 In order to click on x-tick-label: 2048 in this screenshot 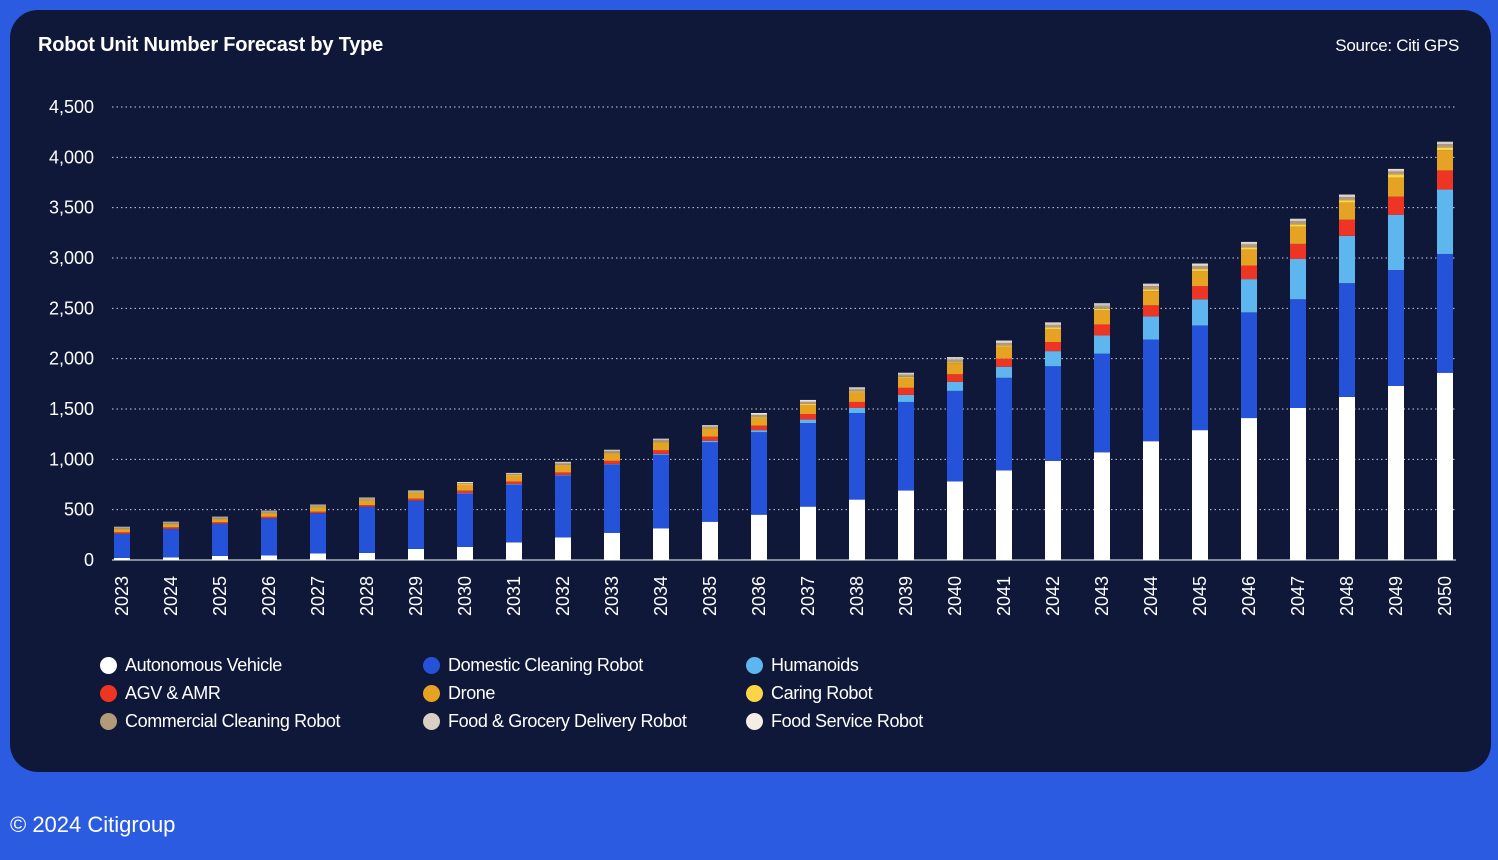, I will do `click(1347, 596)`.